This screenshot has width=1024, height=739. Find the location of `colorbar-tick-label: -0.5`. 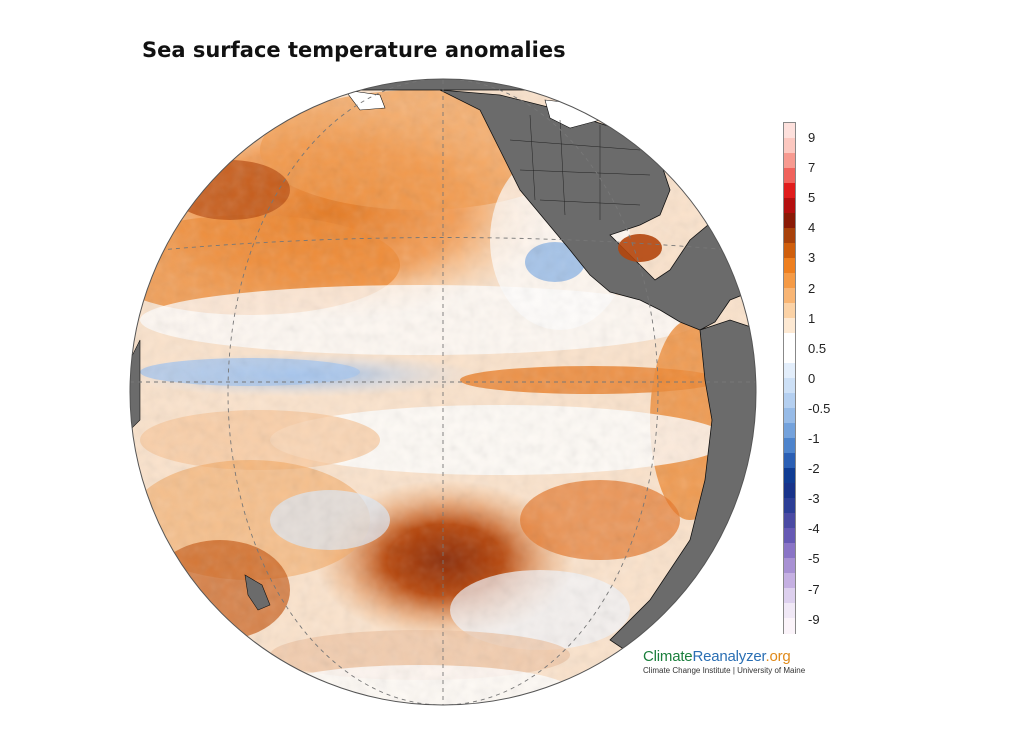

colorbar-tick-label: -0.5 is located at coordinates (819, 408).